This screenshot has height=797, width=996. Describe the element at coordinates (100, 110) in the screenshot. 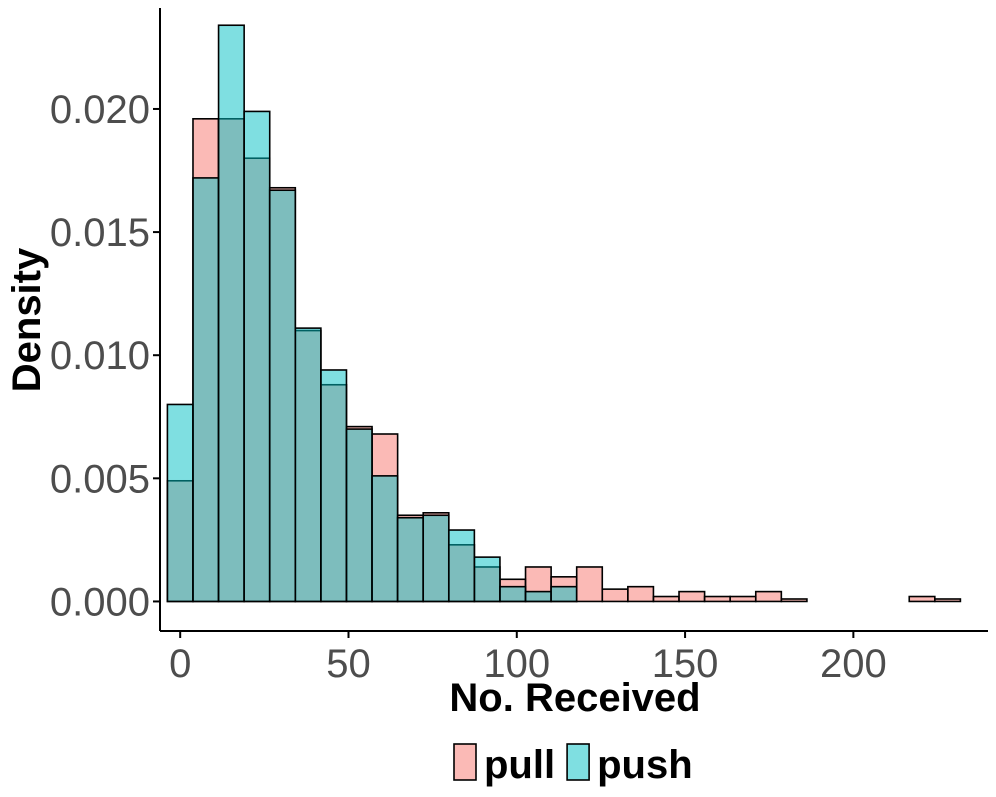

I see `y-tick-label: 0.020` at that location.